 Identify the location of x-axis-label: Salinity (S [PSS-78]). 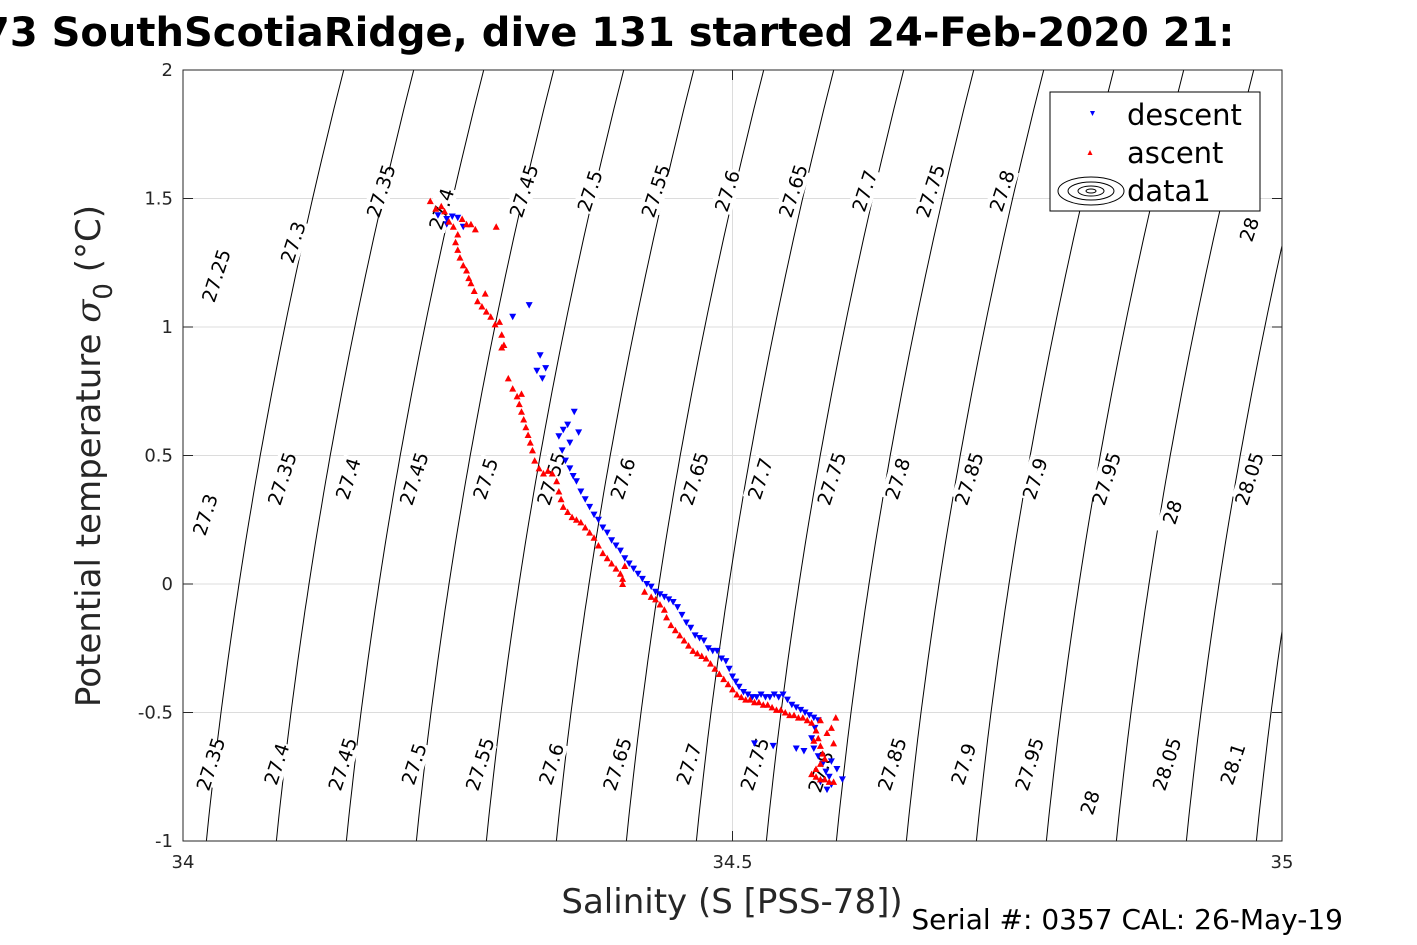
(731, 902).